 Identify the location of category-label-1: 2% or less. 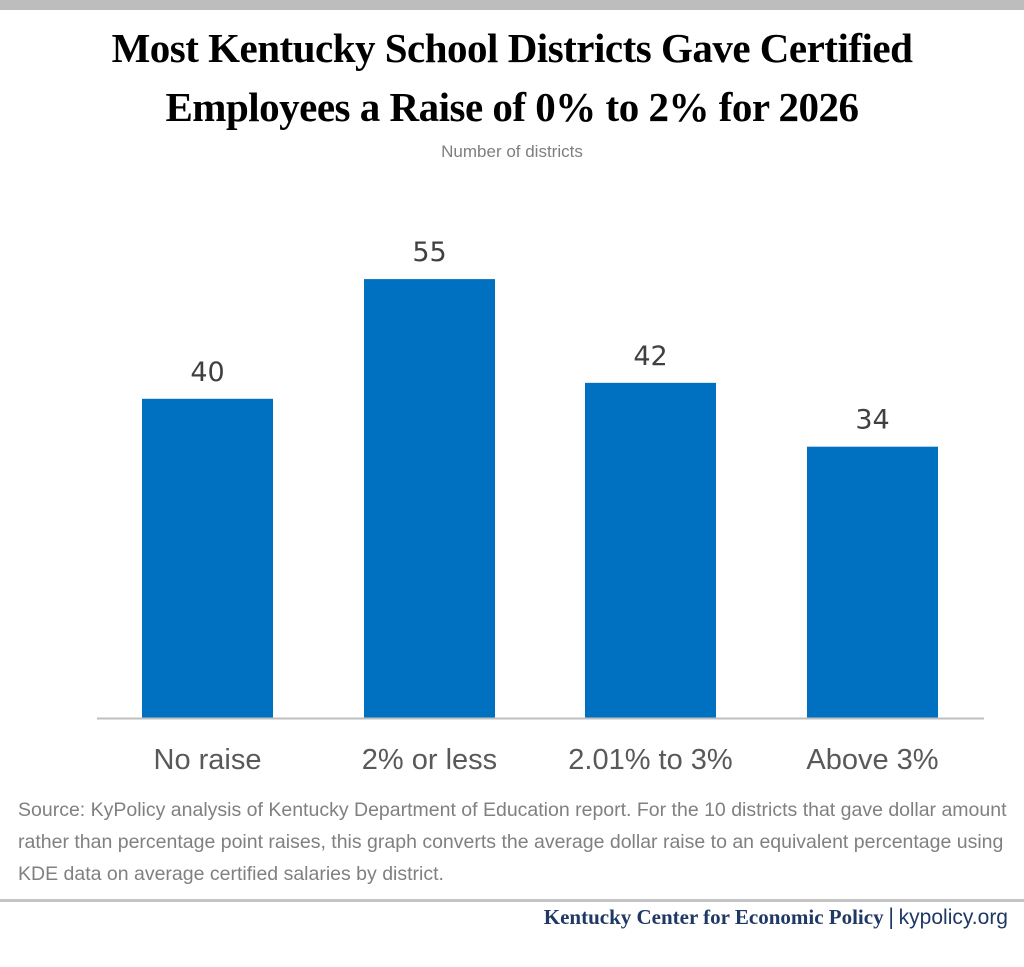
(429, 760).